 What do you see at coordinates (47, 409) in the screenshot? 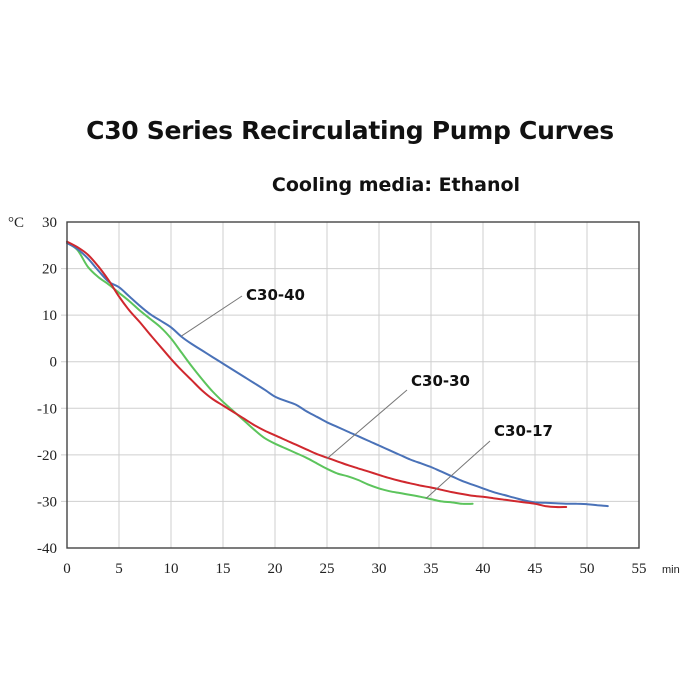
I see `y-tick-label: -10` at bounding box center [47, 409].